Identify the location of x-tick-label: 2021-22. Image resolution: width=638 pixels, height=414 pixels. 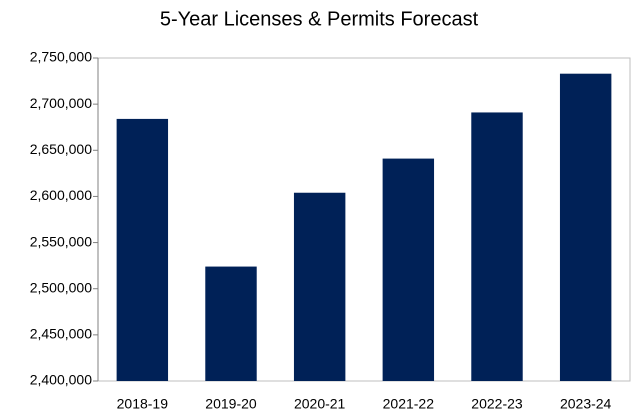
(409, 404).